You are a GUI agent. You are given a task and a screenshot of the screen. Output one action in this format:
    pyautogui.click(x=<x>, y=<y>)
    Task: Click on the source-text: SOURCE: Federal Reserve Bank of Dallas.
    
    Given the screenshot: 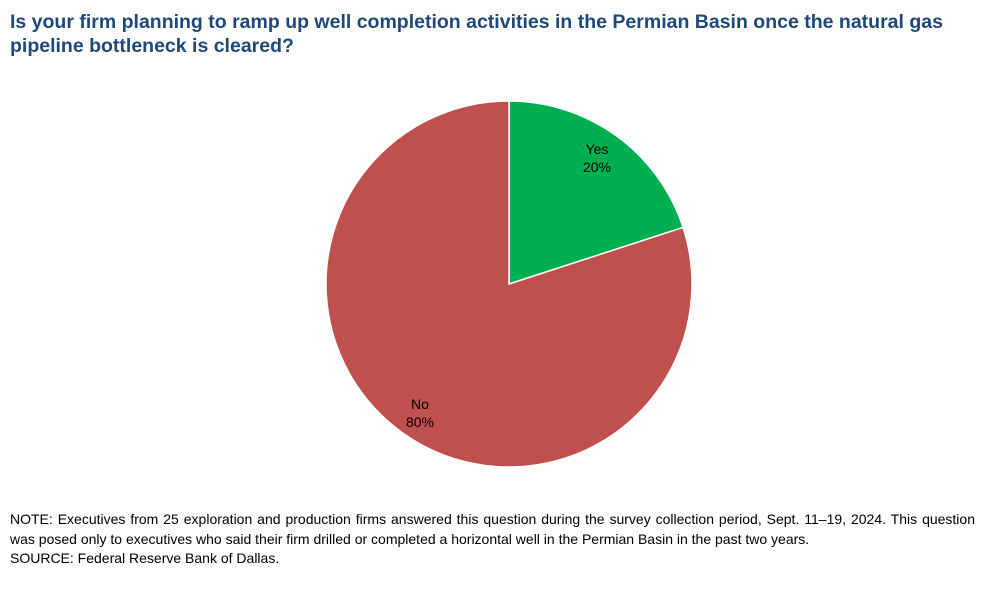 What is the action you would take?
    pyautogui.click(x=145, y=558)
    